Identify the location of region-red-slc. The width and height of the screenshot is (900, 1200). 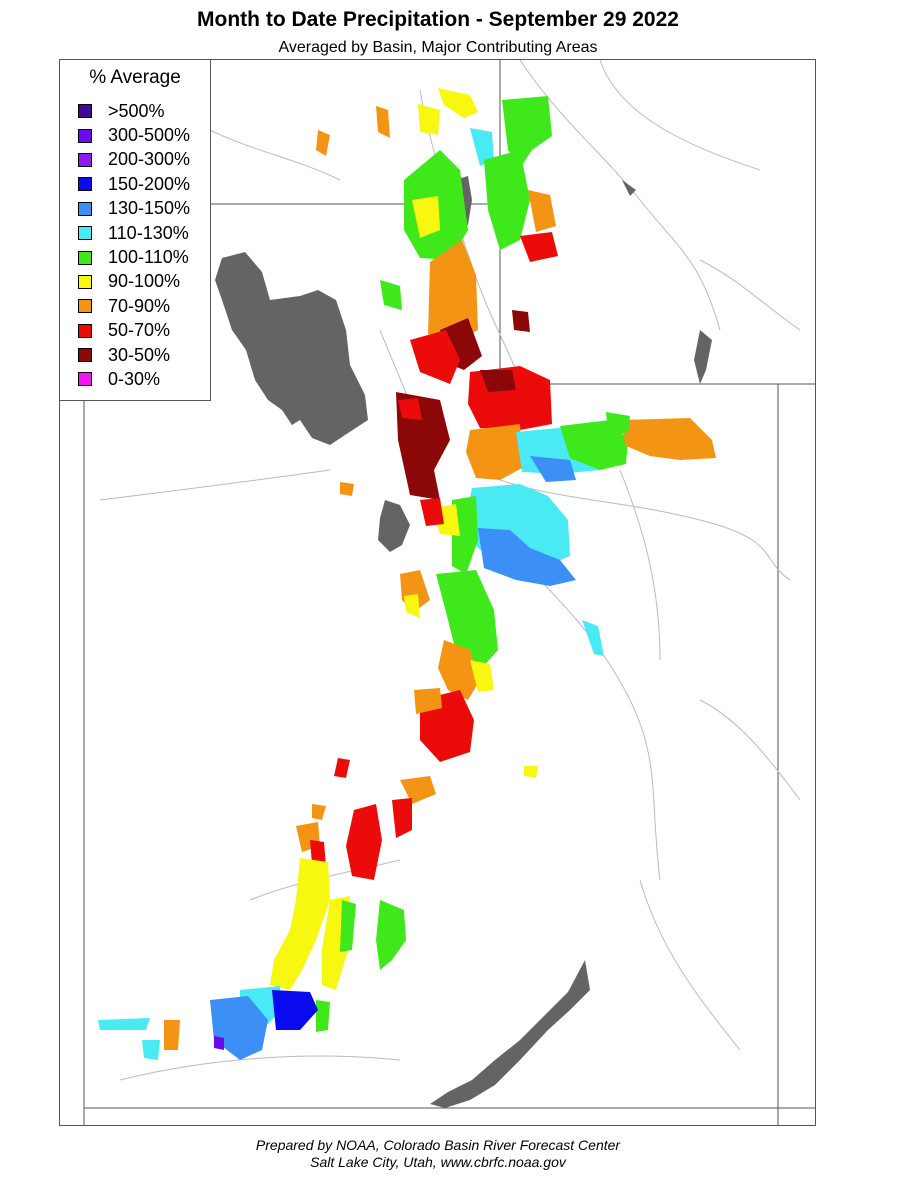
(410, 409).